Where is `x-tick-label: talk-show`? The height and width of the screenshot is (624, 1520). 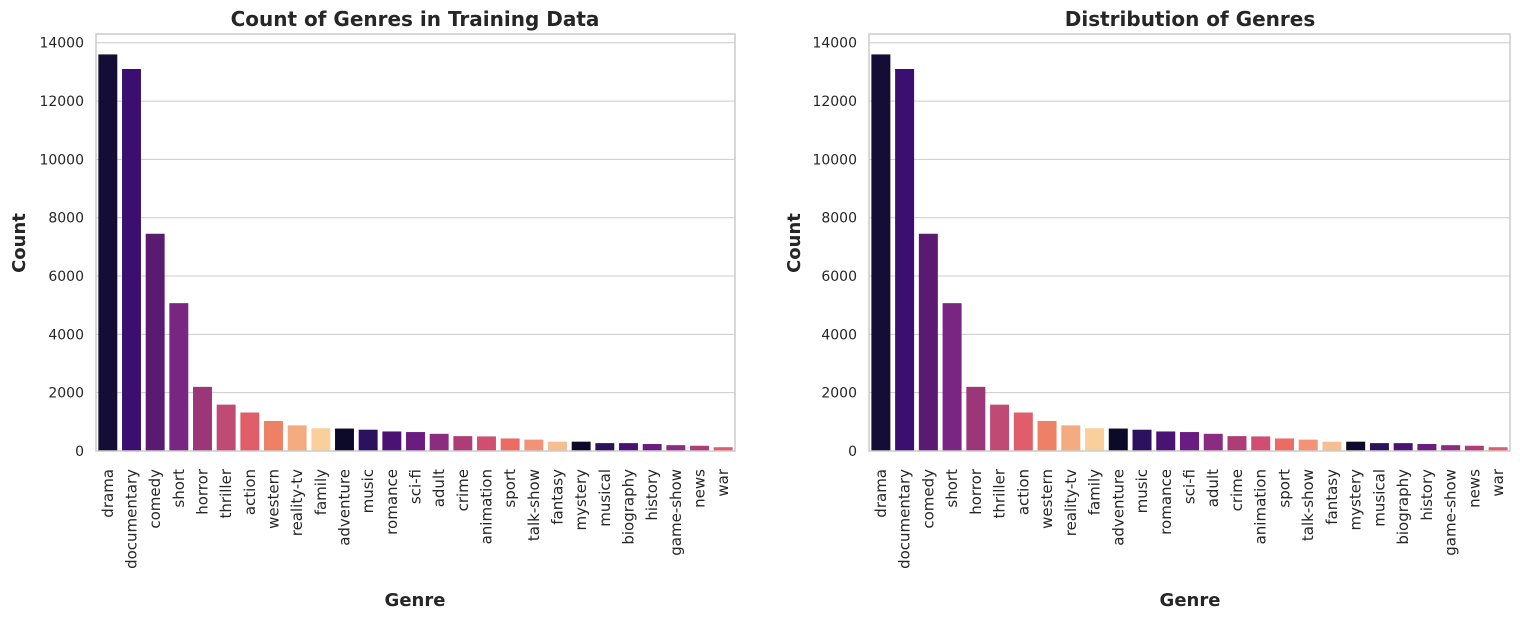
x-tick-label: talk-show is located at coordinates (534, 505).